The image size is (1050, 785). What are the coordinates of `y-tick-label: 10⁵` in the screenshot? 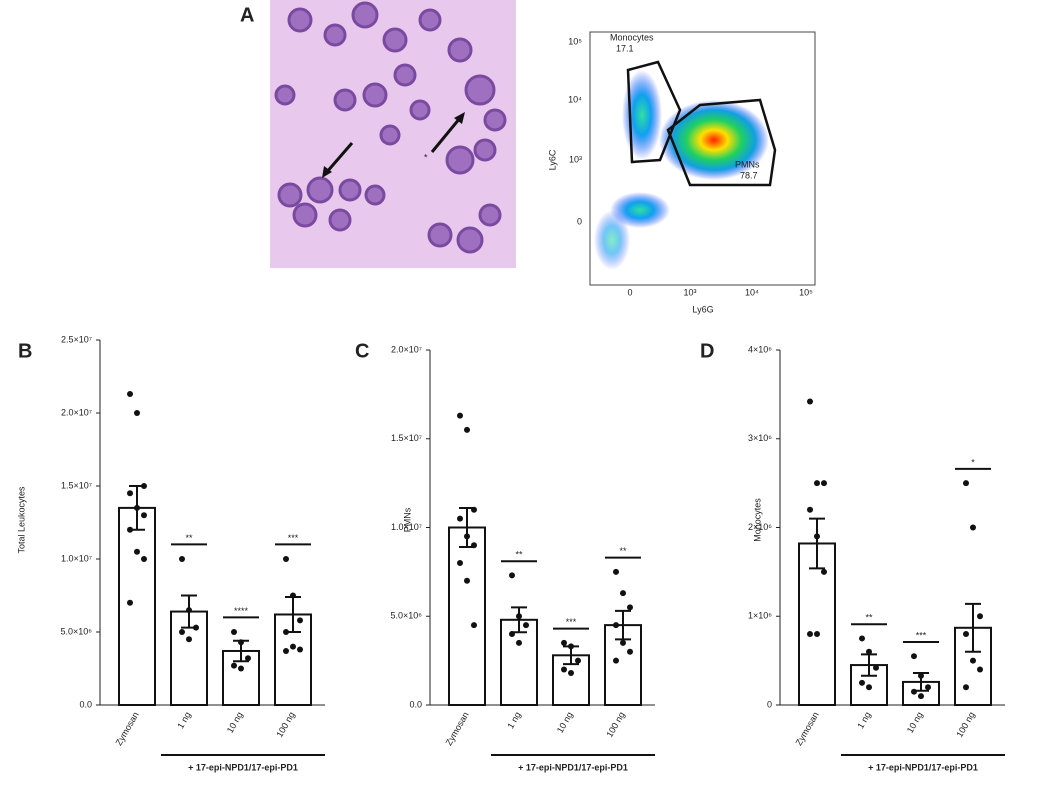 It's located at (575, 41).